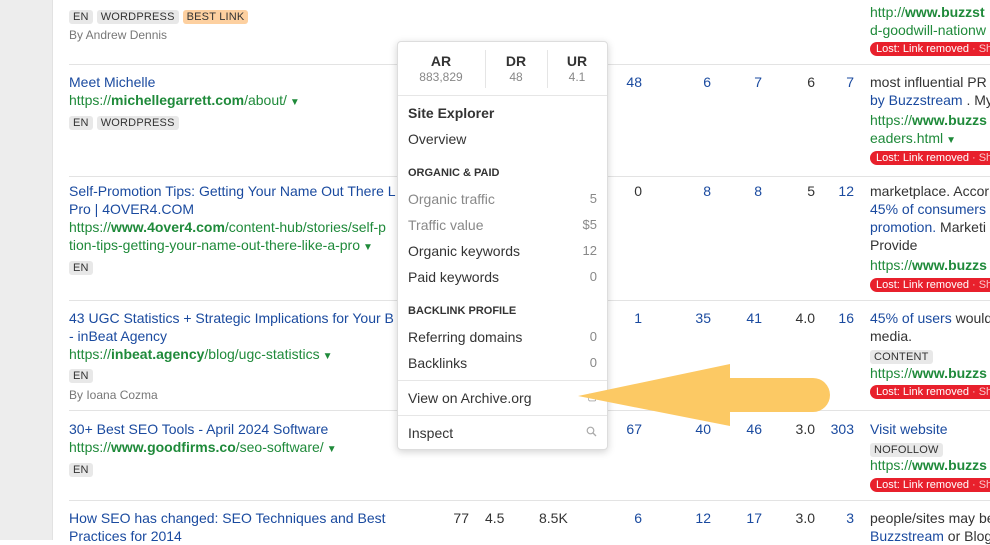  I want to click on menu-label: Referring domains, so click(465, 337).